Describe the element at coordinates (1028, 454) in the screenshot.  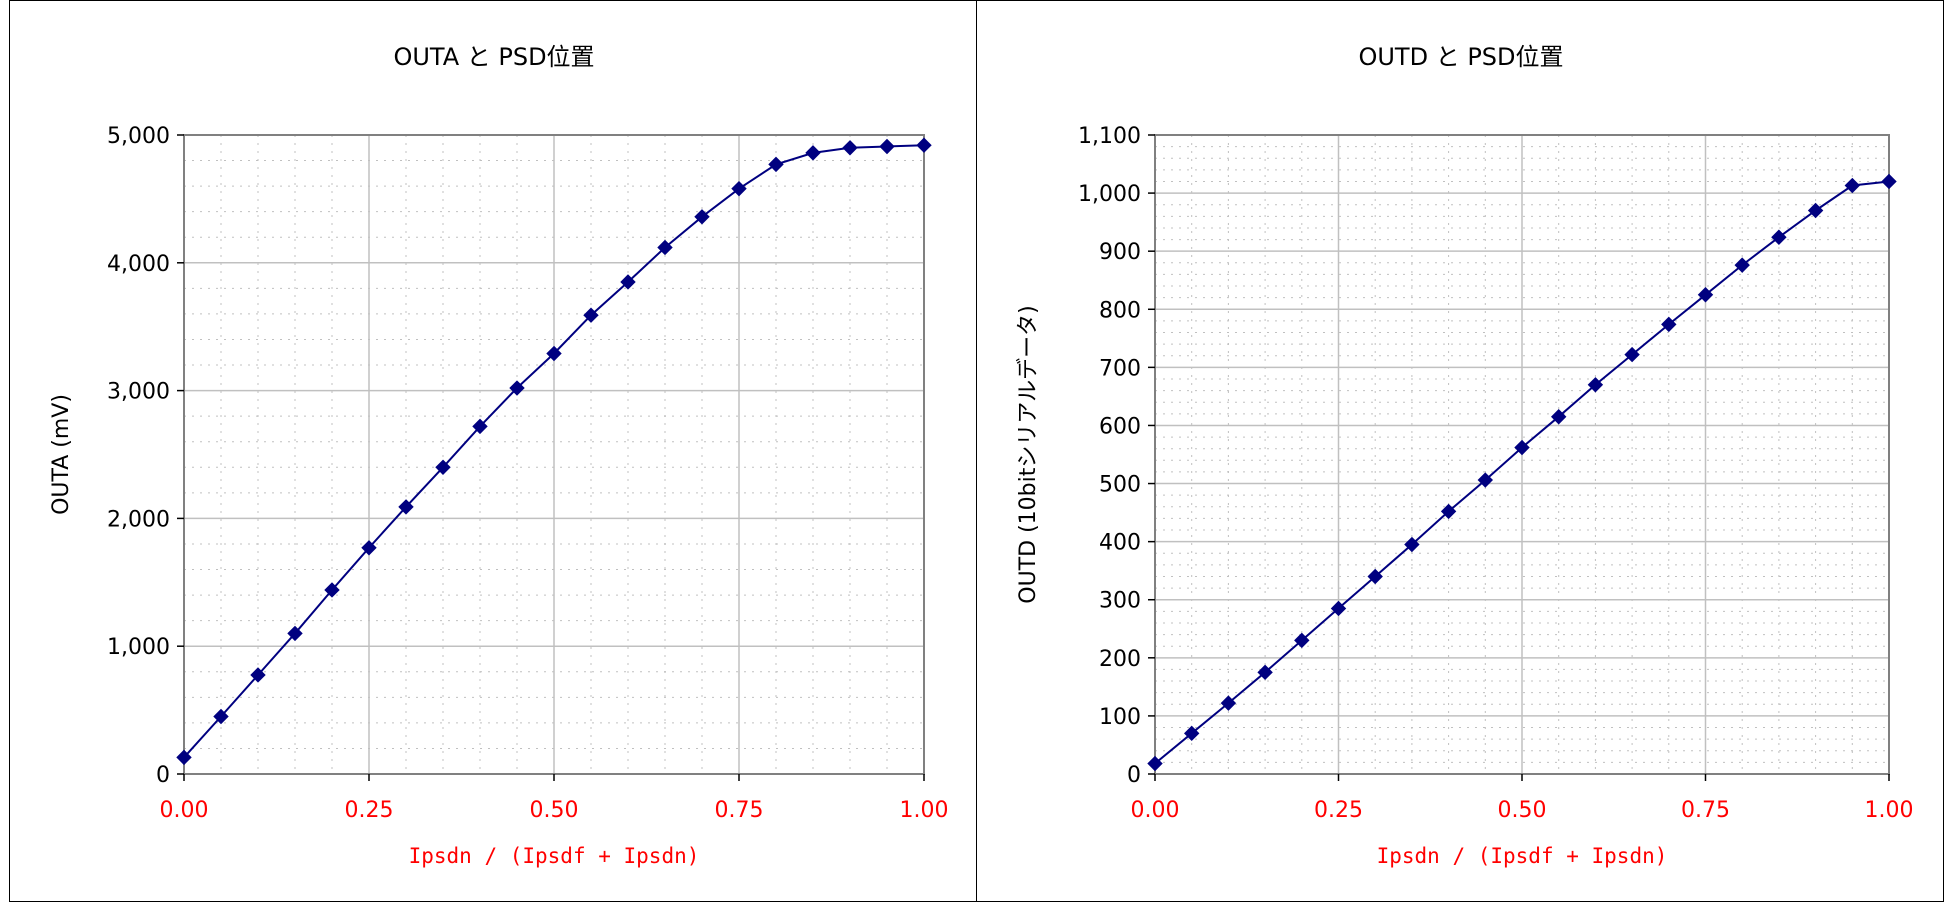
I see `y-axis-label: OUTD (10bitシリアルデータ)` at that location.